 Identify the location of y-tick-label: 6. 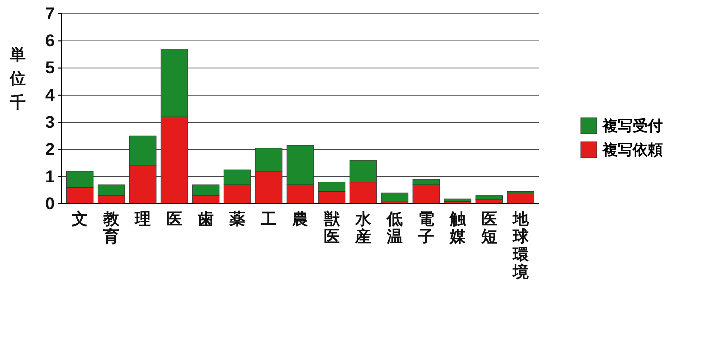
(50, 41).